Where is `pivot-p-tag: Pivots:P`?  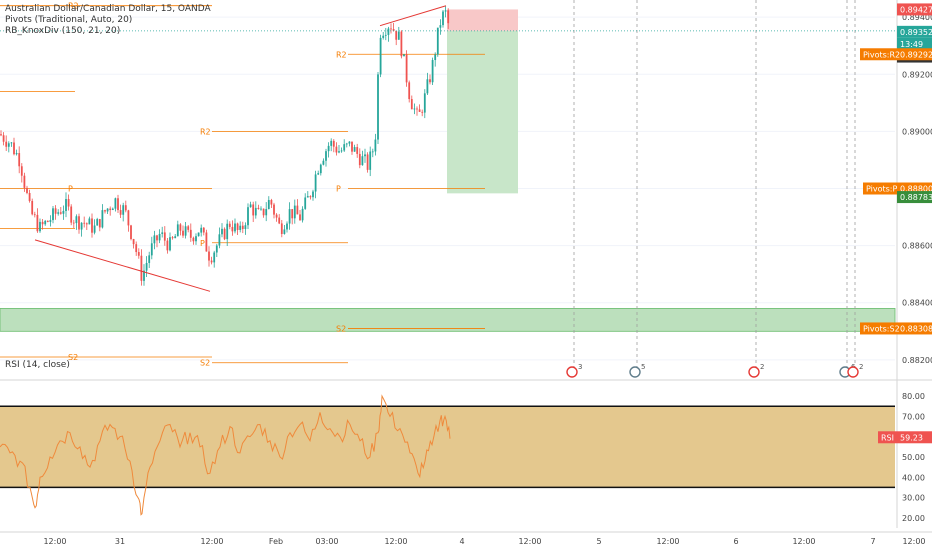 pivot-p-tag: Pivots:P is located at coordinates (882, 189).